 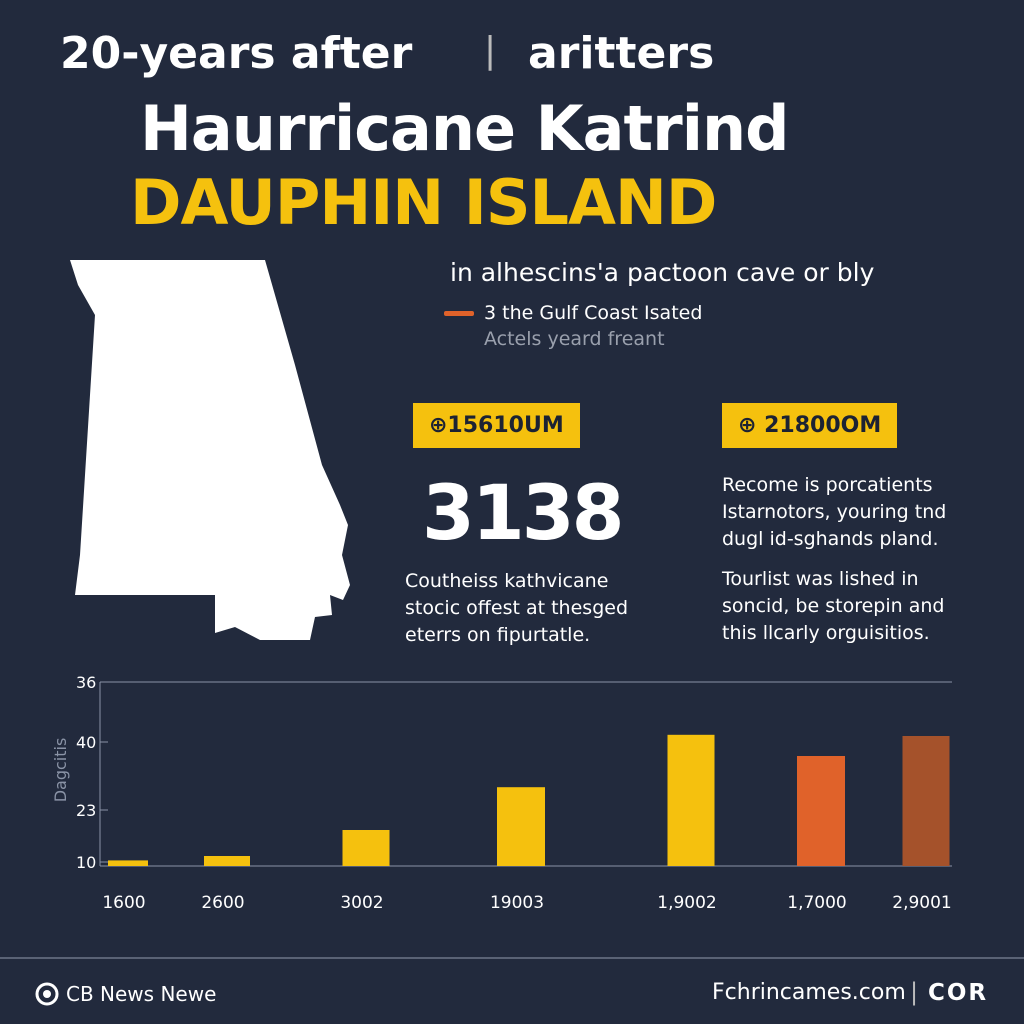 I want to click on stat-badge: ⊕ 21800OM, so click(x=810, y=425).